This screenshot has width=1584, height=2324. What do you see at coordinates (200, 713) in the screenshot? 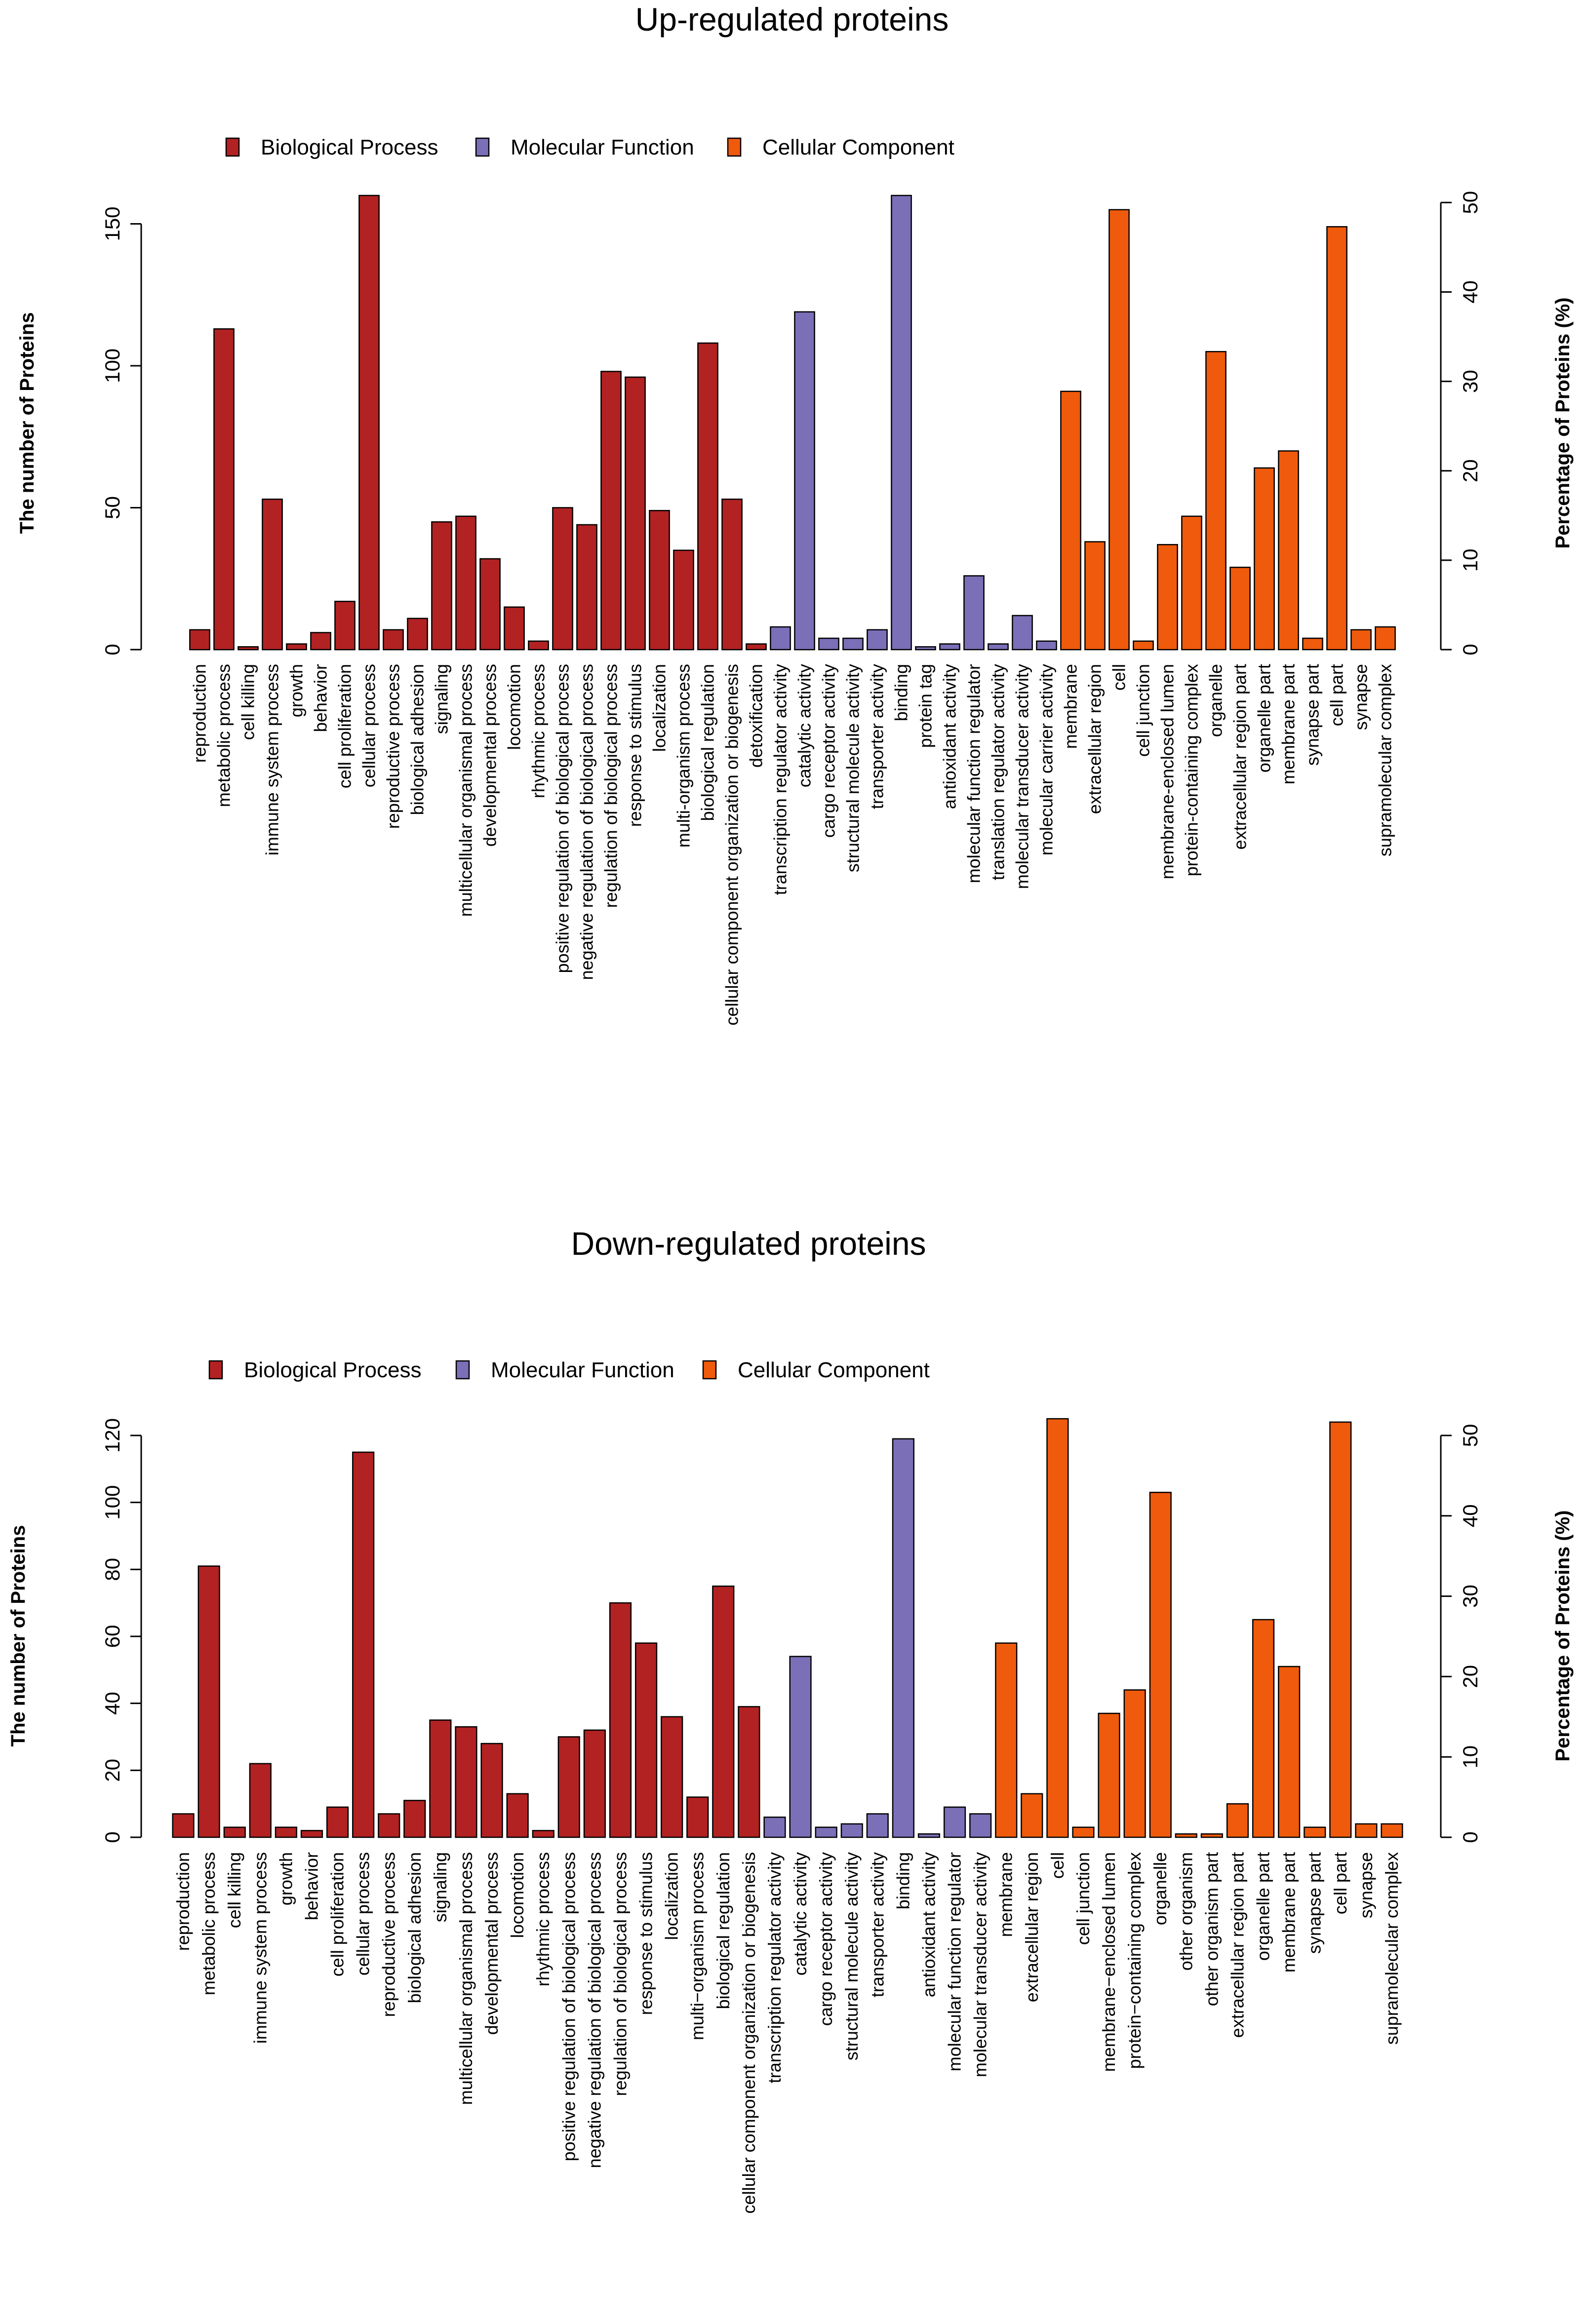
I see `category-label: reproduction` at bounding box center [200, 713].